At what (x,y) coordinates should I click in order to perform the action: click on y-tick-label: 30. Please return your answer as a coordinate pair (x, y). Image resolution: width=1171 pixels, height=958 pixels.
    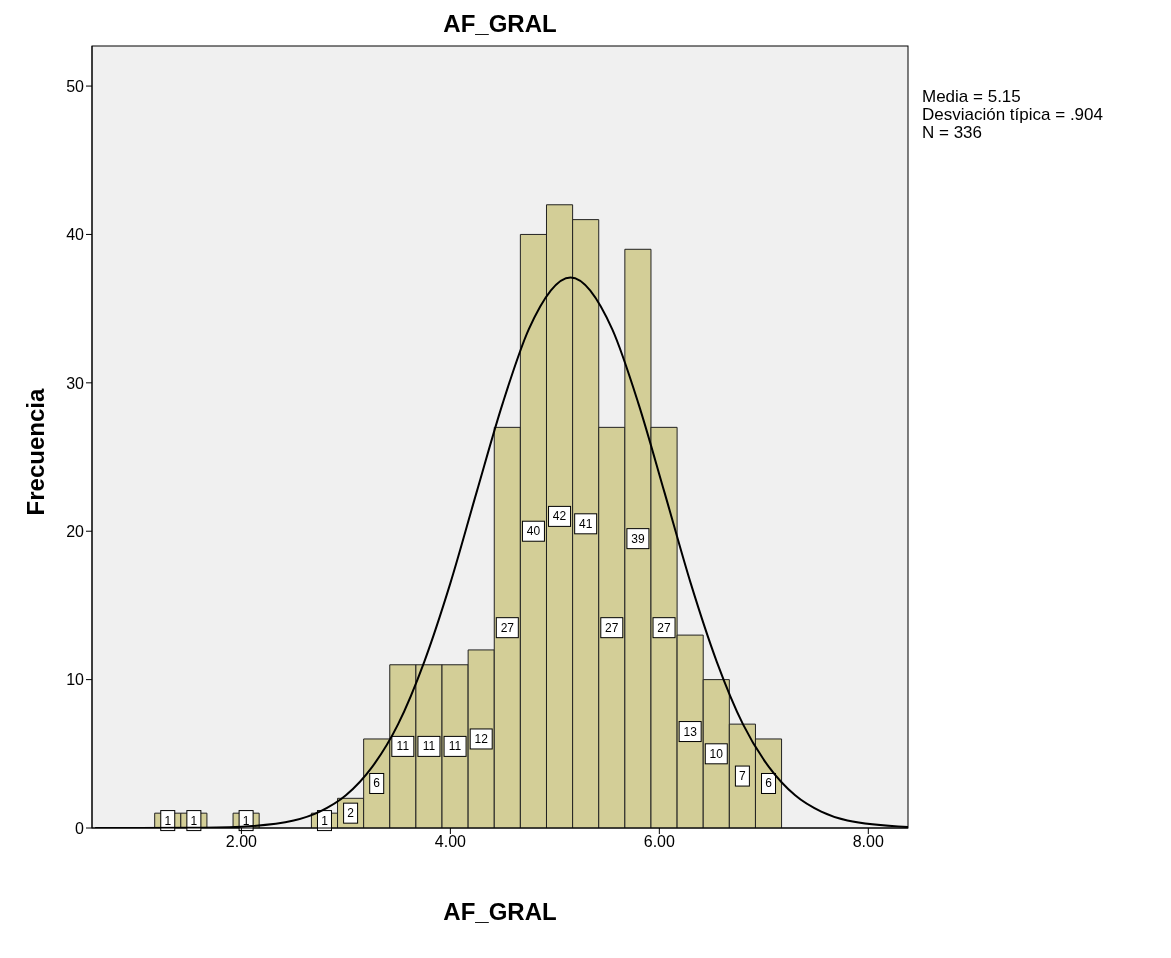
    Looking at the image, I should click on (75, 383).